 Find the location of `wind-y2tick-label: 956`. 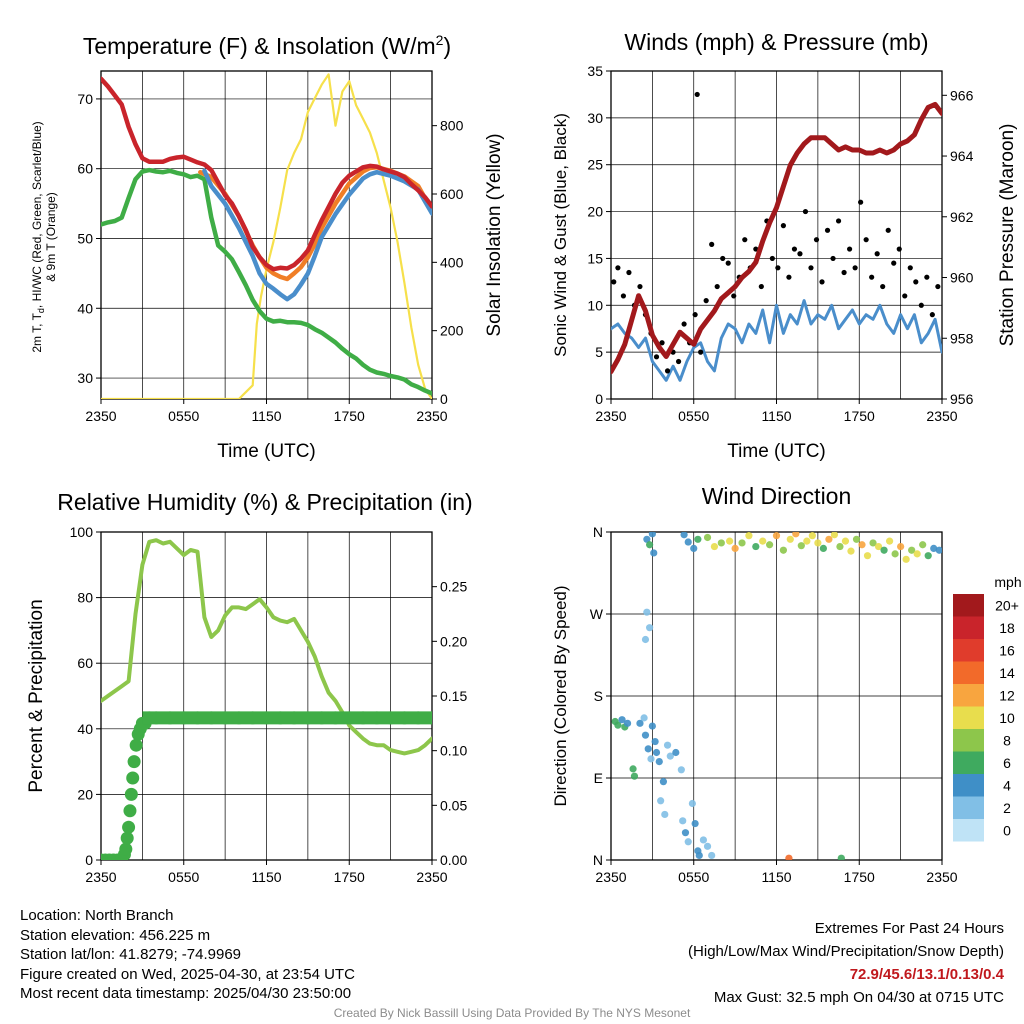

wind-y2tick-label: 956 is located at coordinates (962, 399).